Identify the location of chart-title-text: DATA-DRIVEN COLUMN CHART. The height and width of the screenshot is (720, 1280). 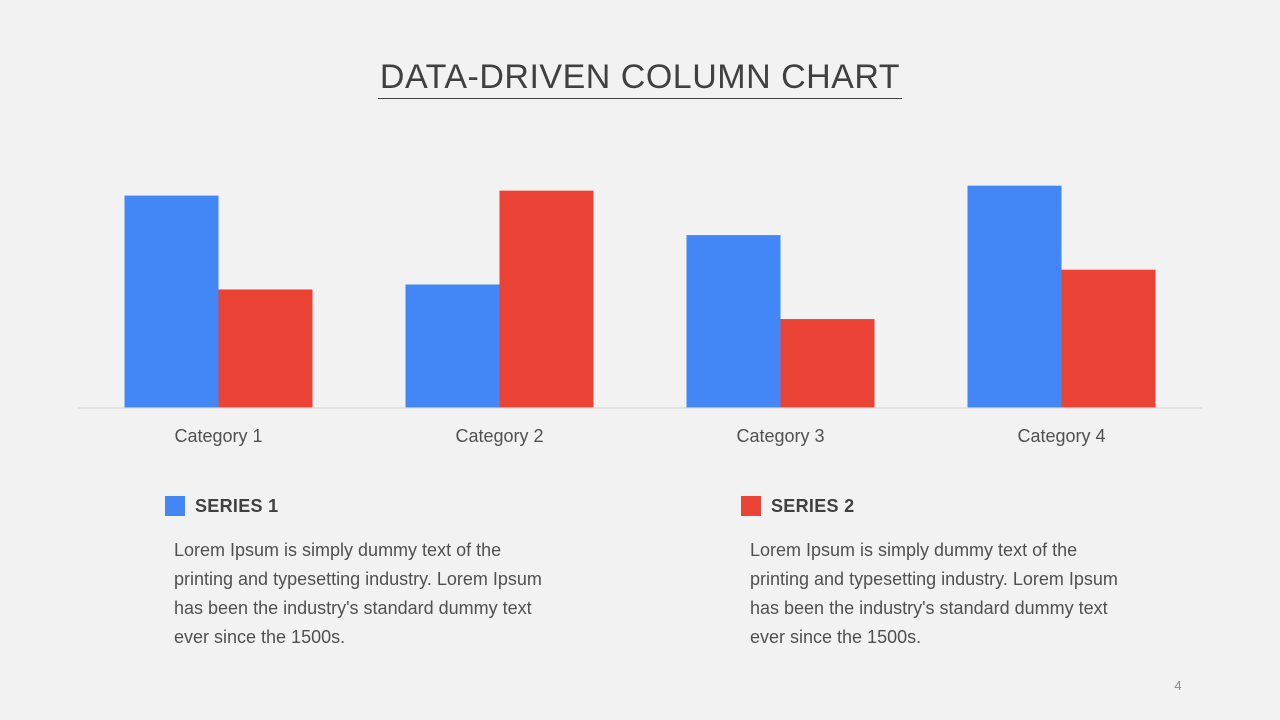
(640, 78).